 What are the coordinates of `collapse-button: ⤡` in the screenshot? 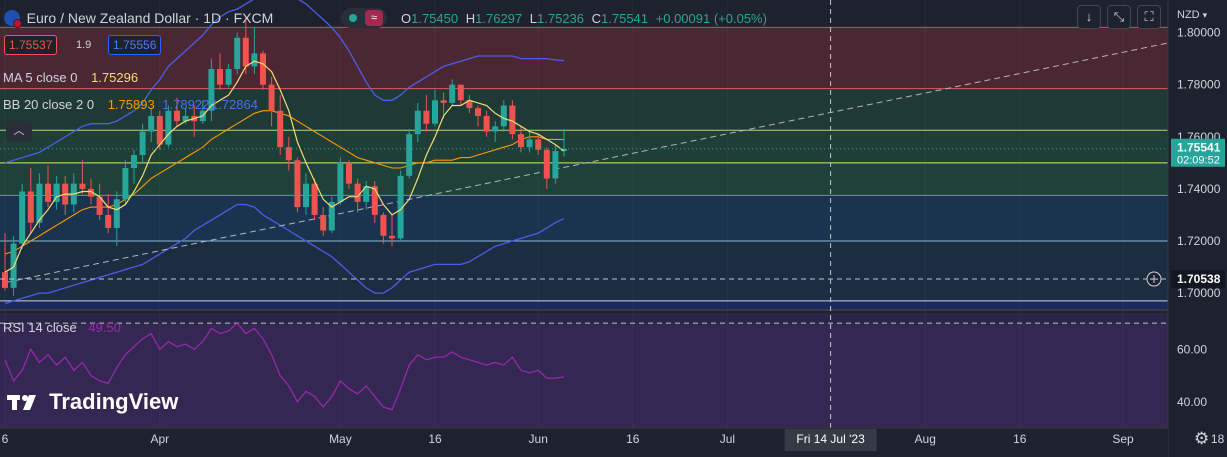 It's located at (1119, 17).